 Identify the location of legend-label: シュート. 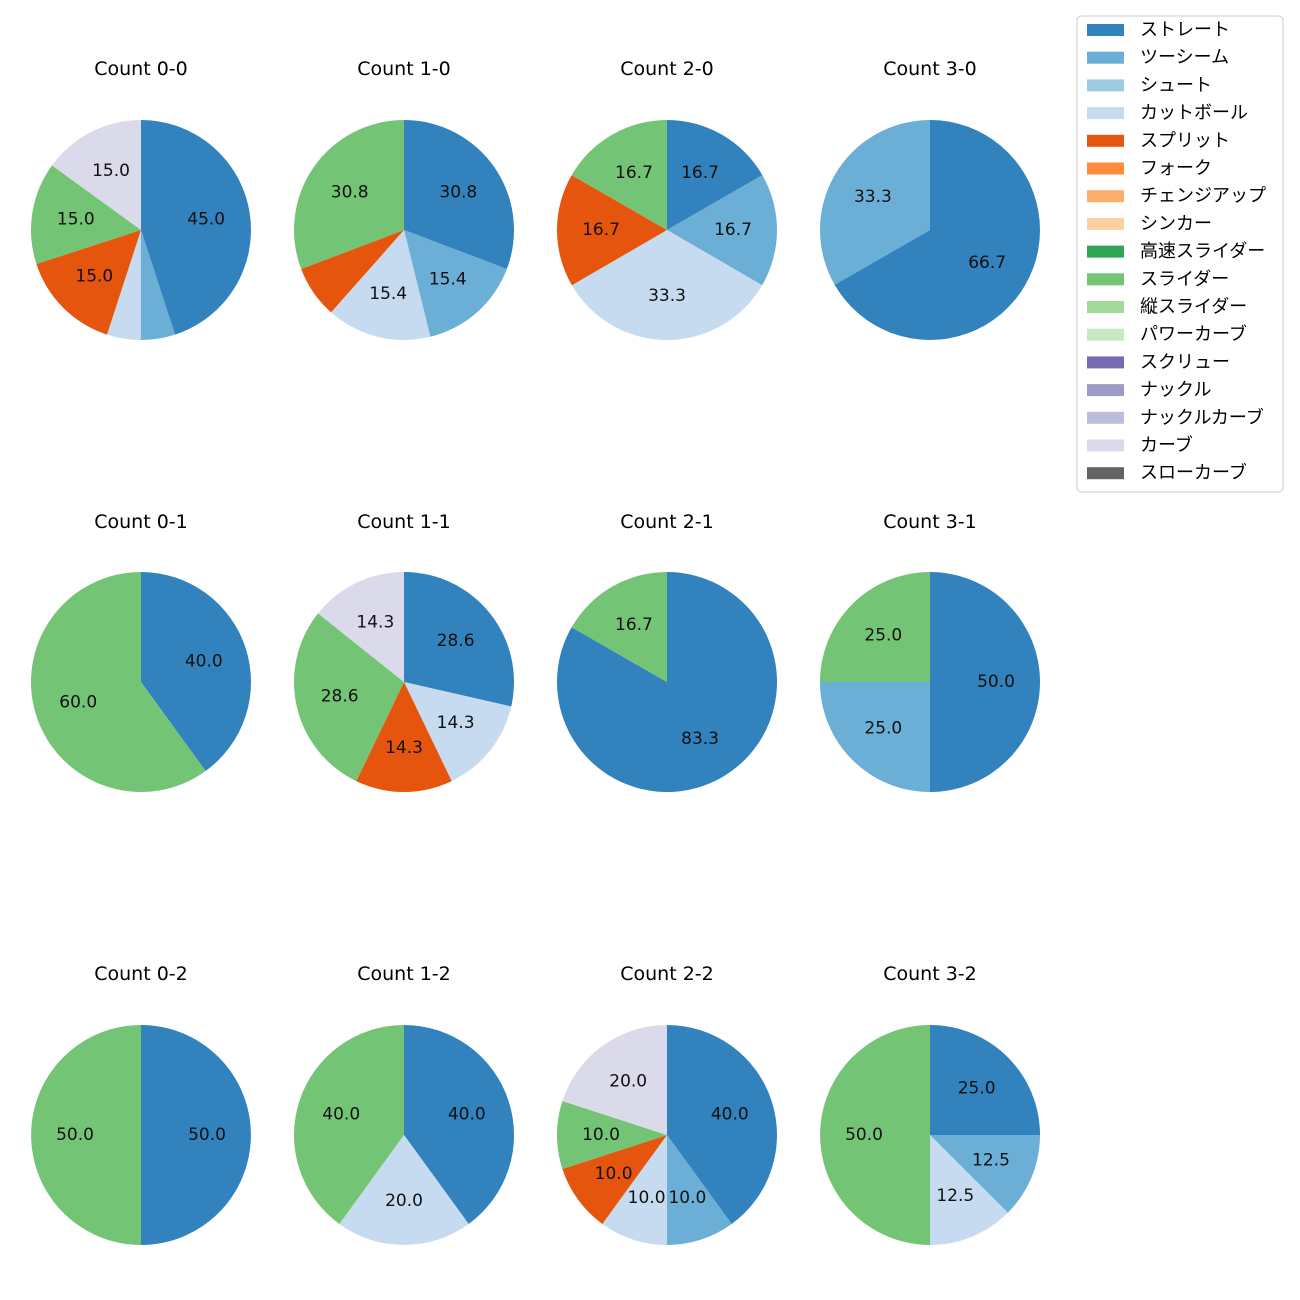
(1176, 85).